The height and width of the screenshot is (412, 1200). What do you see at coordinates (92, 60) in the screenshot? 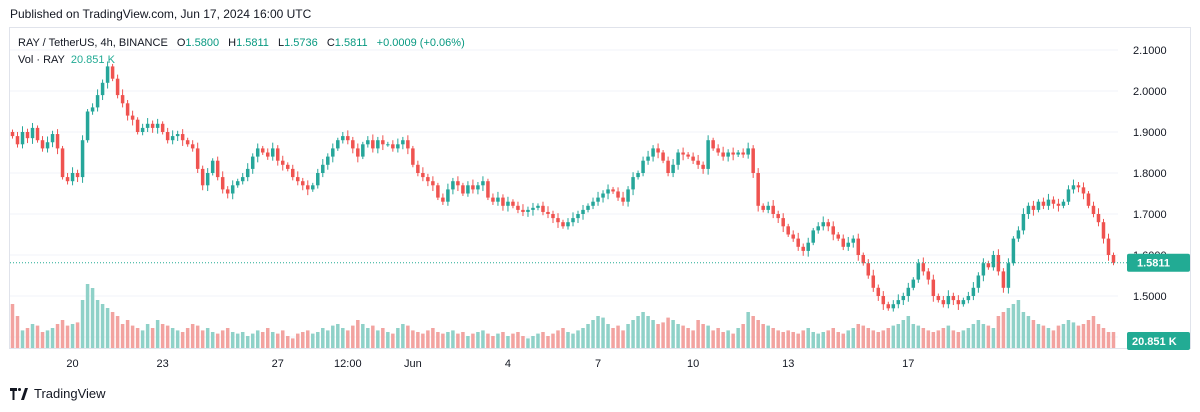
I see `volume-value: 20.851 K` at bounding box center [92, 60].